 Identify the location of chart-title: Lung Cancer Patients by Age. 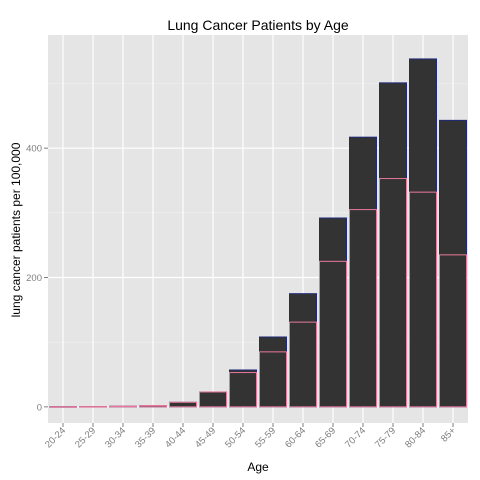
(258, 25).